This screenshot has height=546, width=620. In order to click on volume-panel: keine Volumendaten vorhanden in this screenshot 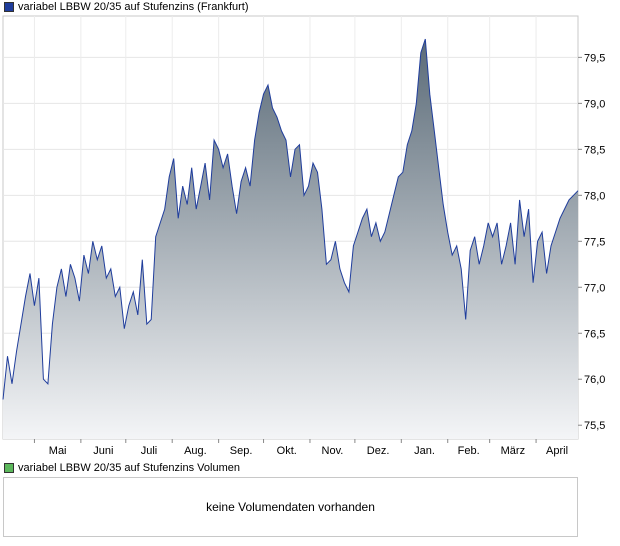, I will do `click(290, 507)`.